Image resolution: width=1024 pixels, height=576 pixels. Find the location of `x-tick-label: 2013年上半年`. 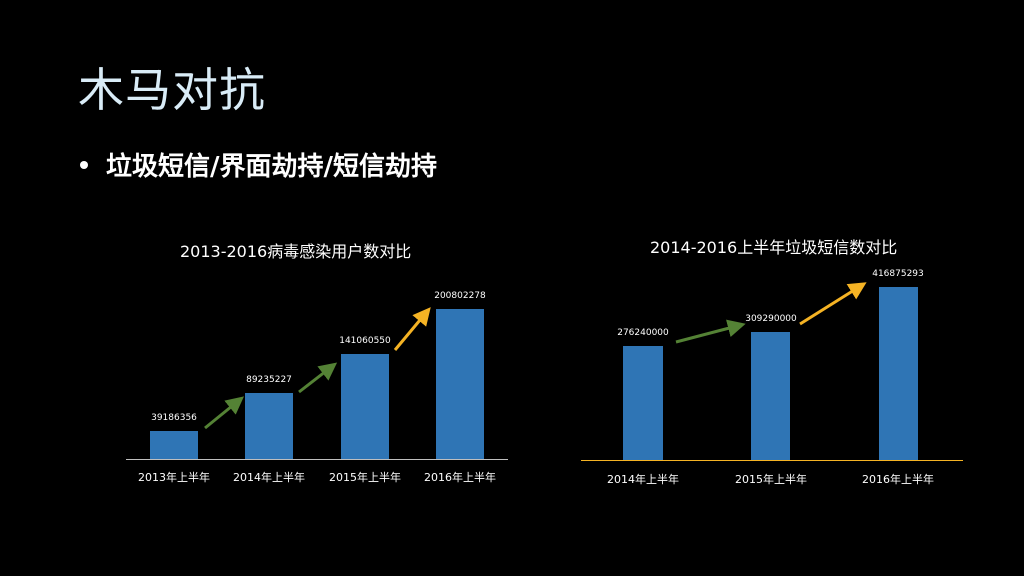

x-tick-label: 2013年上半年 is located at coordinates (174, 477).